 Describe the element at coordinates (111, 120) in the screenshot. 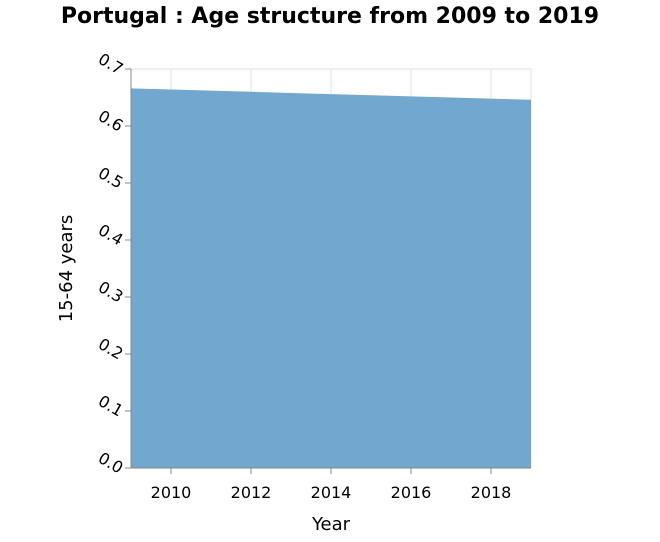

I see `y-tick-label: 0.6` at that location.